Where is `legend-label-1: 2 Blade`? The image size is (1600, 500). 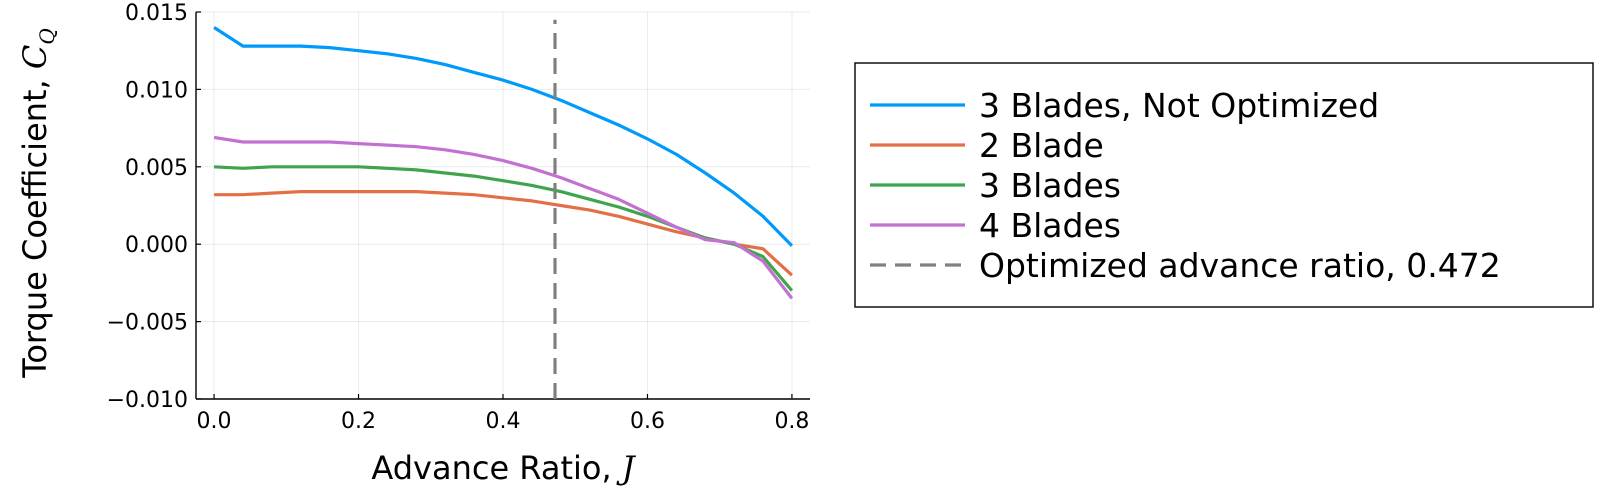 legend-label-1: 2 Blade is located at coordinates (1041, 145).